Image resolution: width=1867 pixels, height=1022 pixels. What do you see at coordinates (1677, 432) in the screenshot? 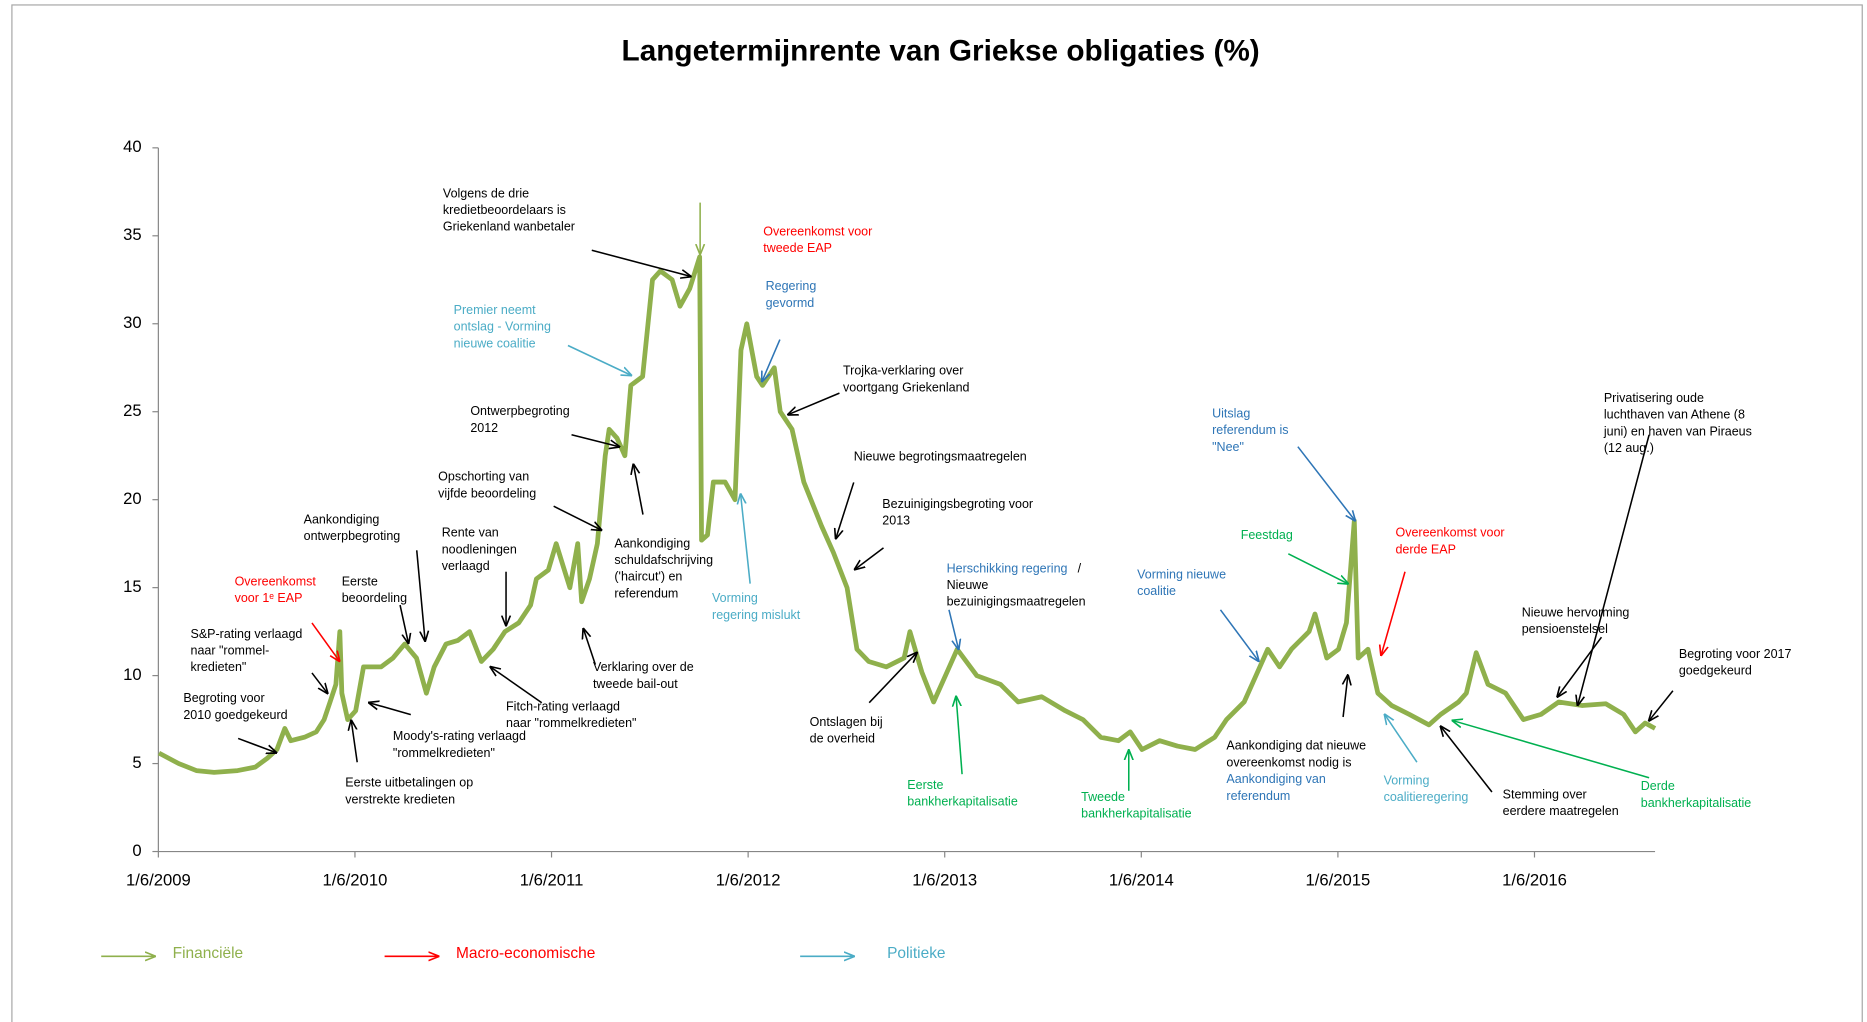
I see `annotation-line: juni) en haven van Piraeus` at bounding box center [1677, 432].